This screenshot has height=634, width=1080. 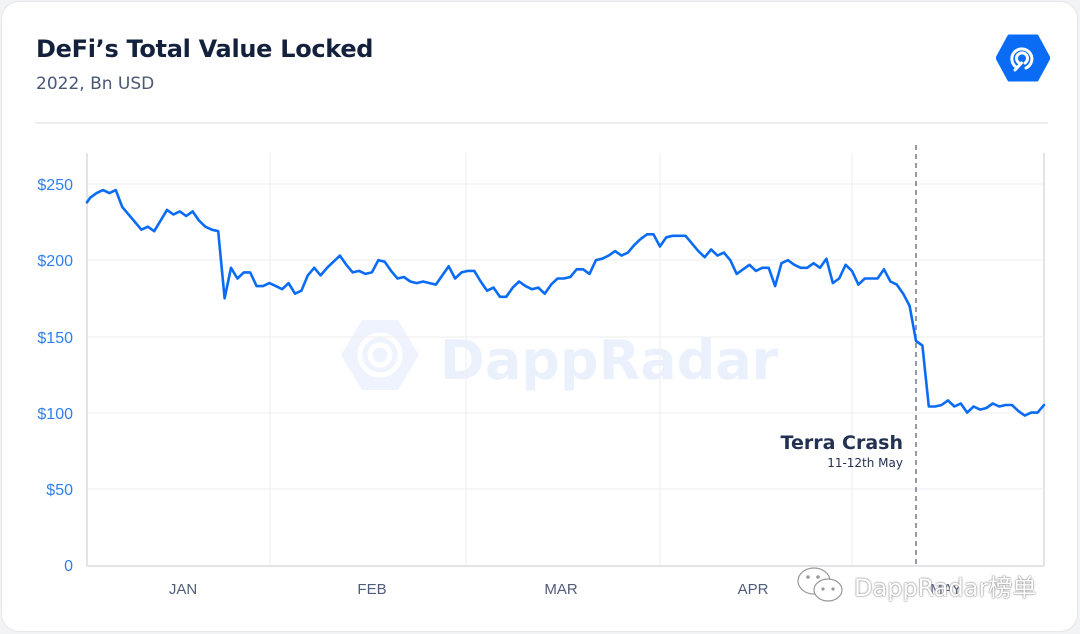 I want to click on chart-title: DeFi’s Total Value Locked, so click(x=205, y=49).